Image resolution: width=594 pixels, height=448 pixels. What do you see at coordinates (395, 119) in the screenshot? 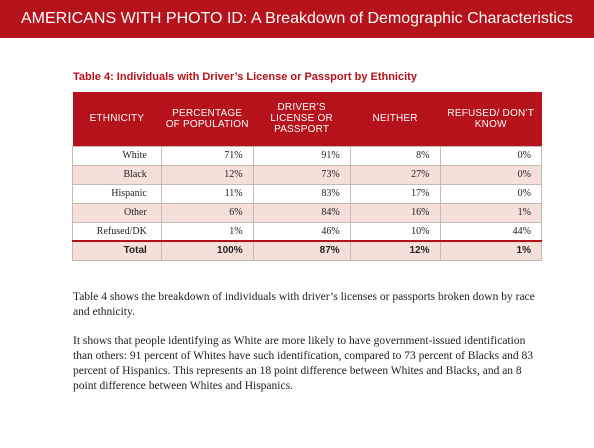
I see `column-header-neither: NEITHER` at bounding box center [395, 119].